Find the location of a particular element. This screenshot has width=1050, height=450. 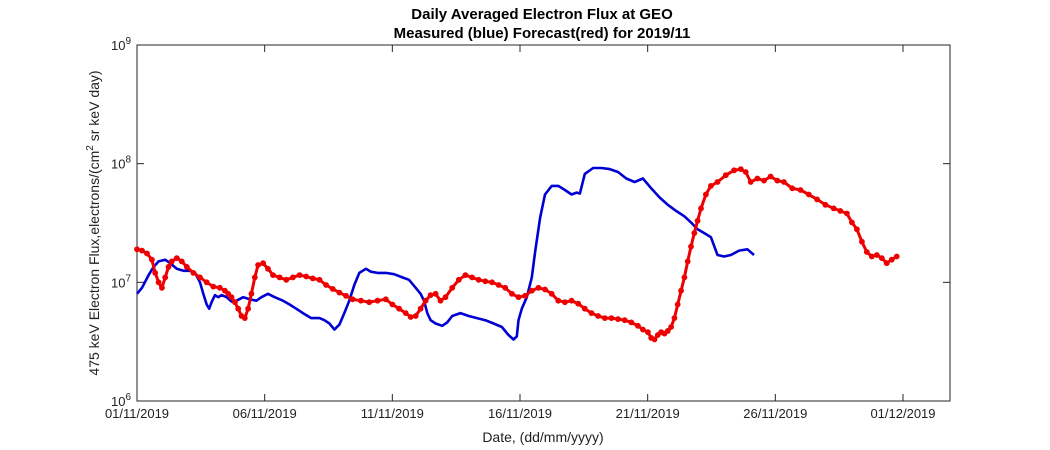

y-axis-label-main: 475 keV Electron Flux,electrons/(cm is located at coordinates (94, 263).